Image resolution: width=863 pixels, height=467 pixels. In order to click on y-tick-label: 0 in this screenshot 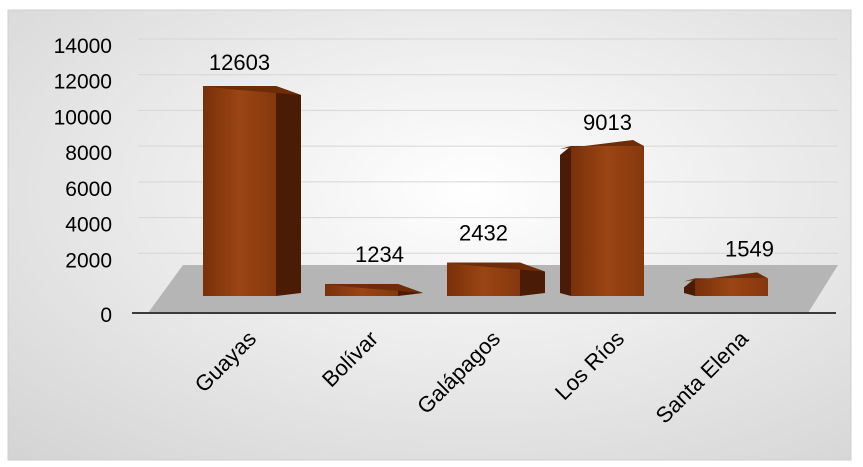, I will do `click(106, 315)`.